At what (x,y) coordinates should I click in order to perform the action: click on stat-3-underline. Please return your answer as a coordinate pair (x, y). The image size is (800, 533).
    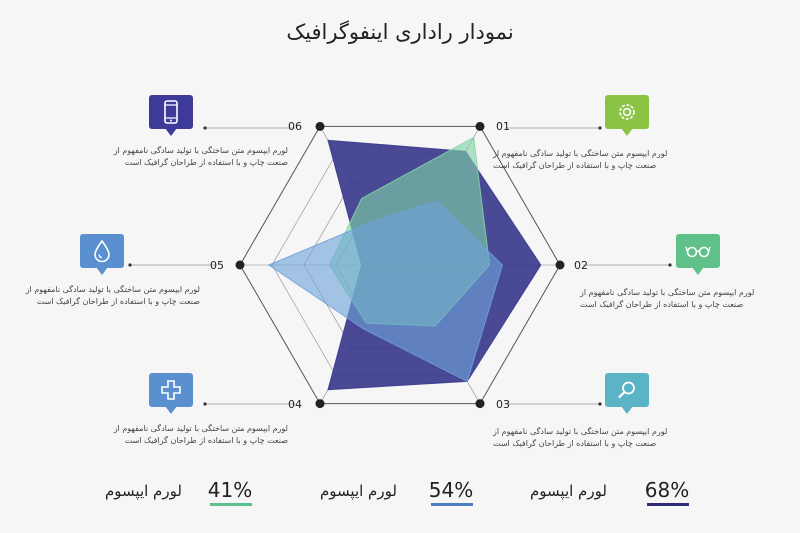
    Looking at the image, I should click on (231, 504).